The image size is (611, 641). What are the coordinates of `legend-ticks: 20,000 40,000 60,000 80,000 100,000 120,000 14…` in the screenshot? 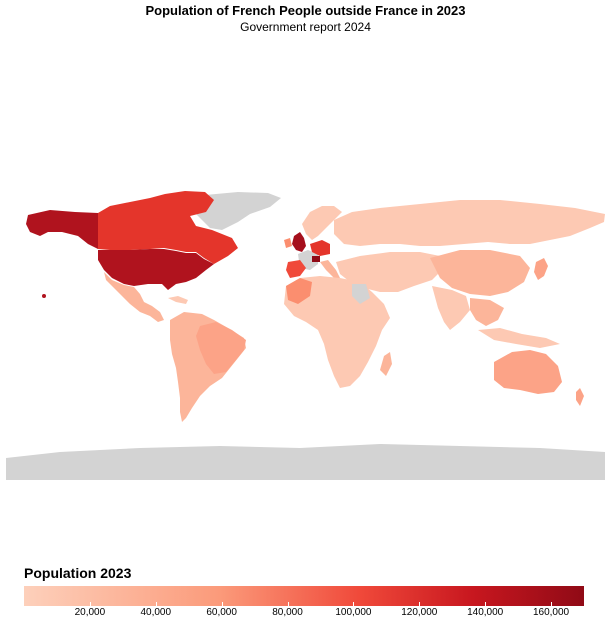 It's located at (304, 614).